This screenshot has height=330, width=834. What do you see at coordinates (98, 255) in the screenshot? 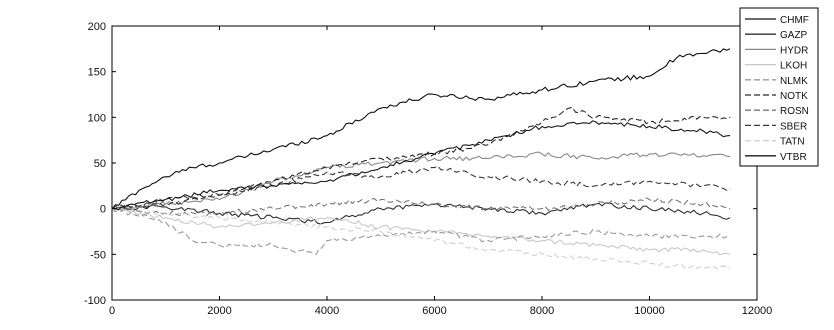
I see `y-tick-label: -50` at bounding box center [98, 255].